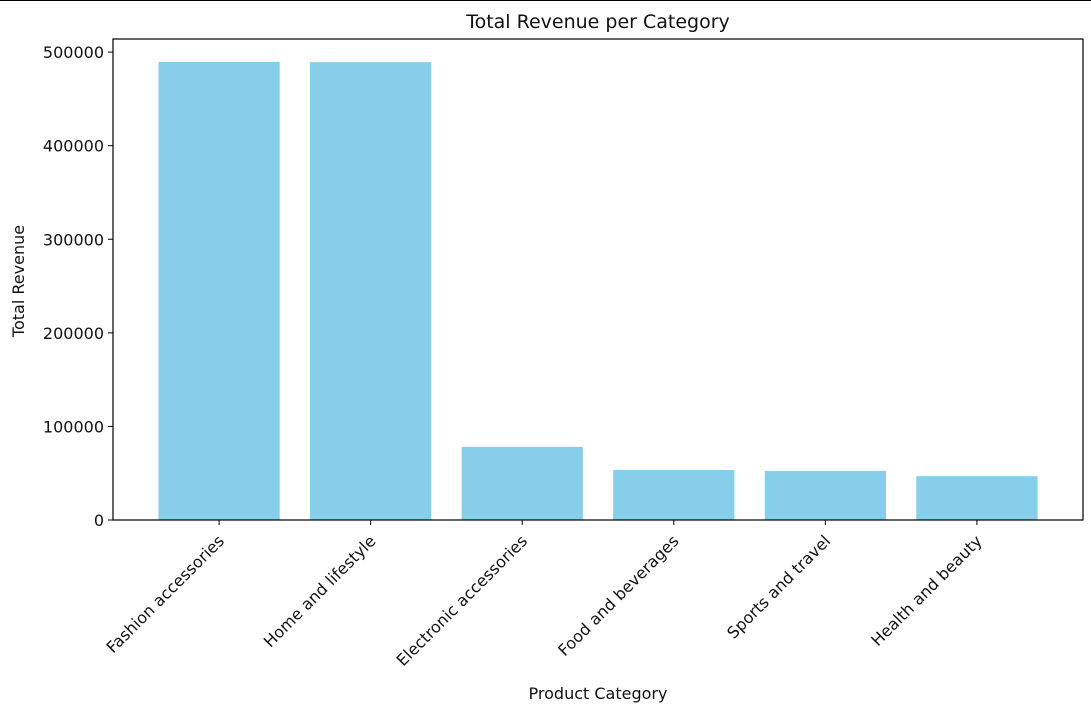 This screenshot has height=714, width=1091. Describe the element at coordinates (926, 590) in the screenshot. I see `x-tick-label: Health and beauty` at that location.